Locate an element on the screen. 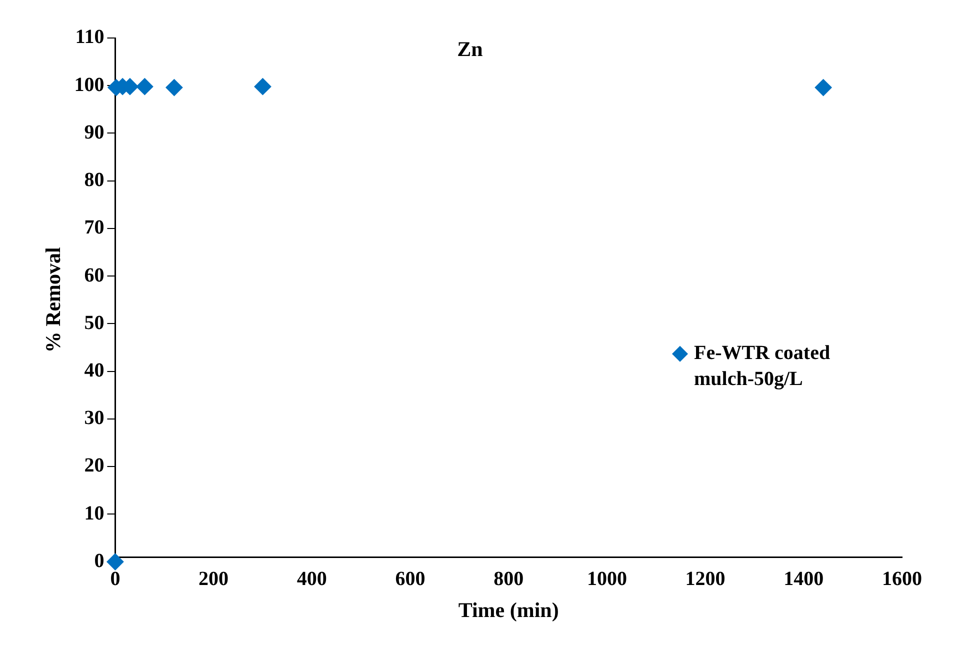 This screenshot has width=954, height=655. y-tick-label: 80 is located at coordinates (94, 180).